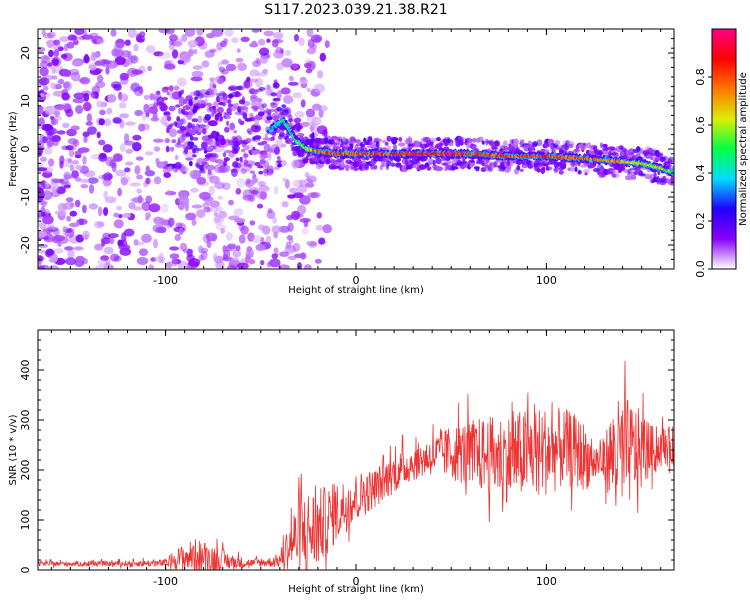 Image resolution: width=750 pixels, height=600 pixels. What do you see at coordinates (165, 581) in the screenshot?
I see `x-tick-label: -100` at bounding box center [165, 581].